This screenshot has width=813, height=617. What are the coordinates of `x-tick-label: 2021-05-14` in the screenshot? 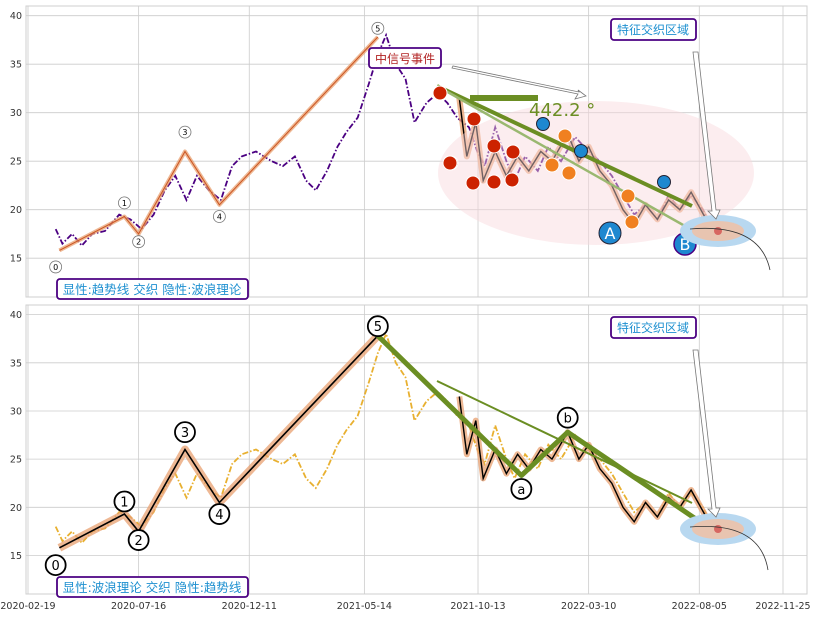 It's located at (364, 606).